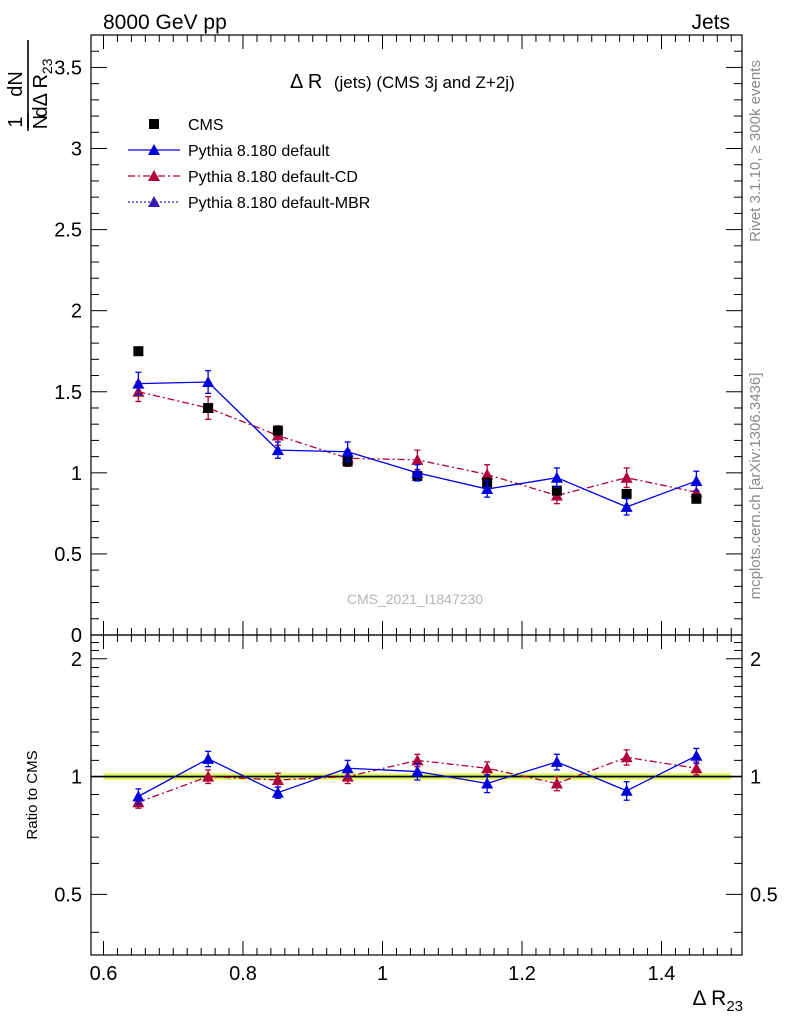 The width and height of the screenshot is (786, 1024). I want to click on legend-label: CMS, so click(206, 125).